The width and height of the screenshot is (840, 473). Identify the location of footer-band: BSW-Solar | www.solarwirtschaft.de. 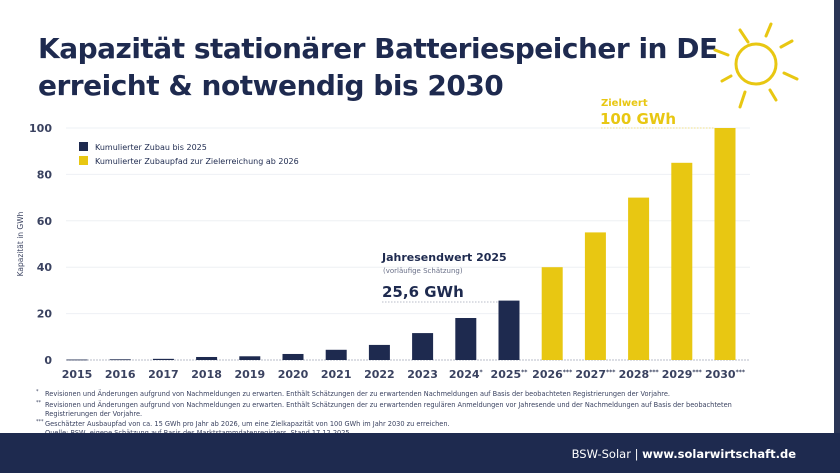
(420, 453).